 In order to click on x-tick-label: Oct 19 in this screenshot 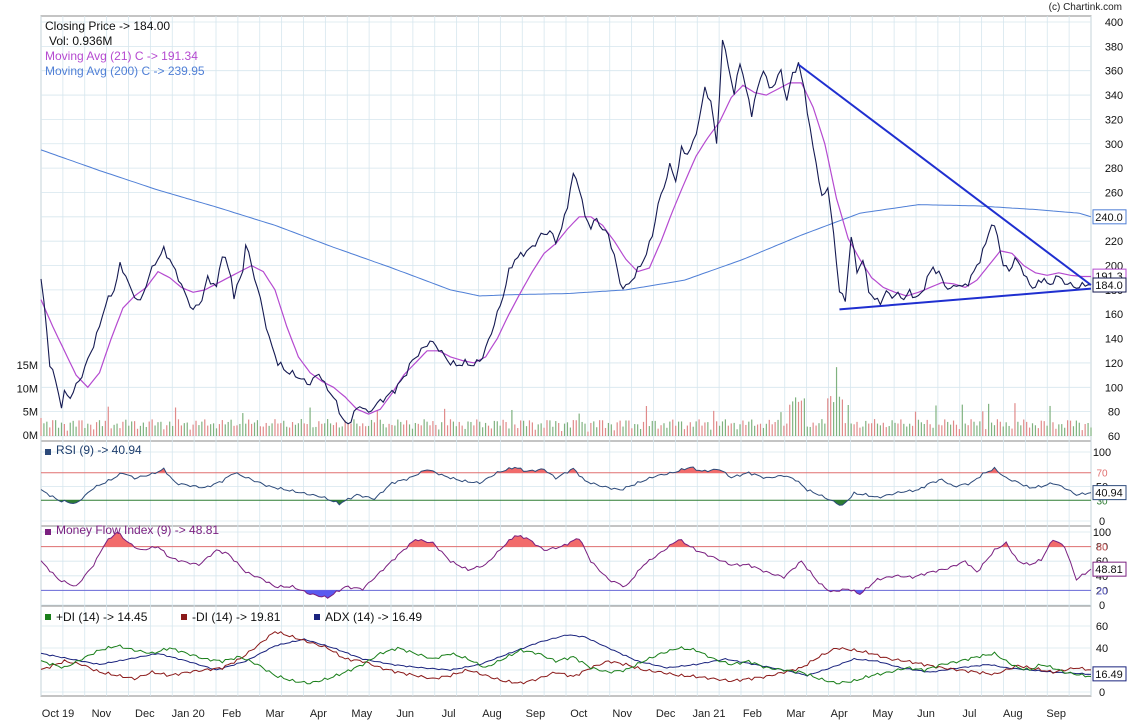, I will do `click(58, 714)`.